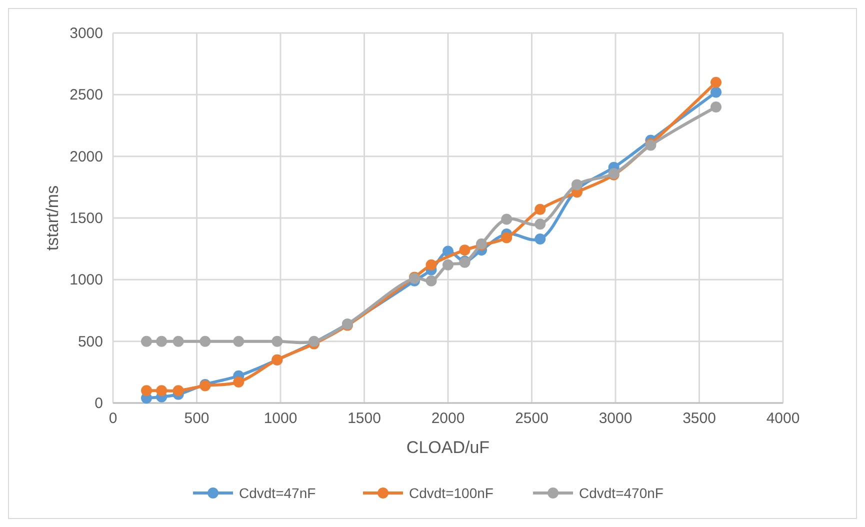 This screenshot has height=527, width=865. What do you see at coordinates (98, 403) in the screenshot?
I see `y-tick-label: 0` at bounding box center [98, 403].